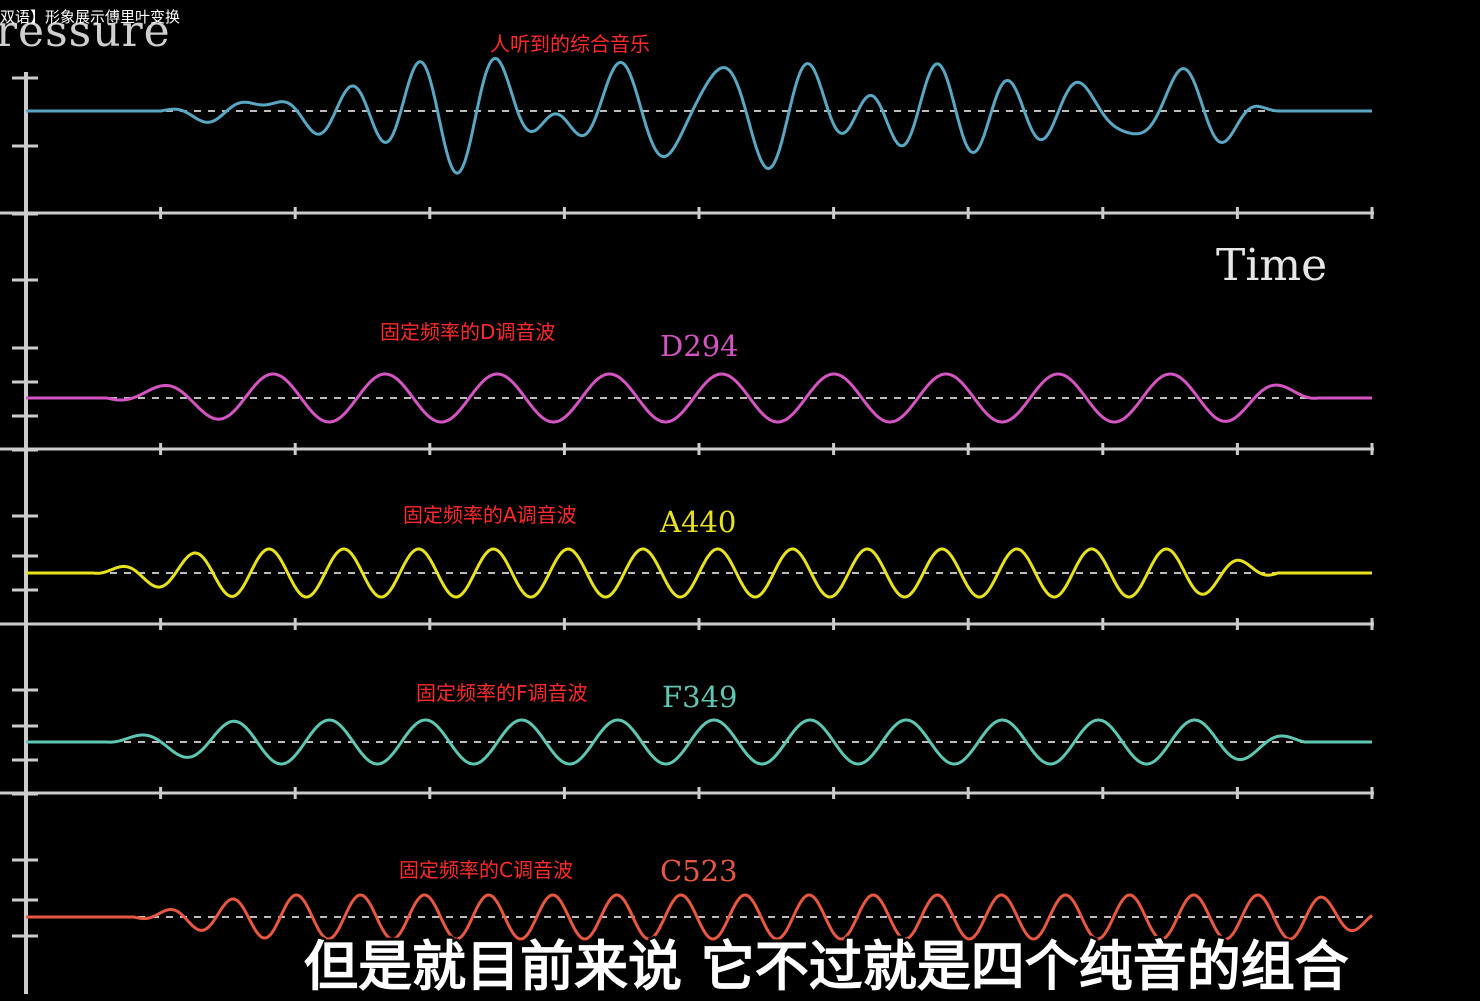 The width and height of the screenshot is (1480, 1001). I want to click on annotation-d-wave: 固定频率的D调音波, so click(468, 332).